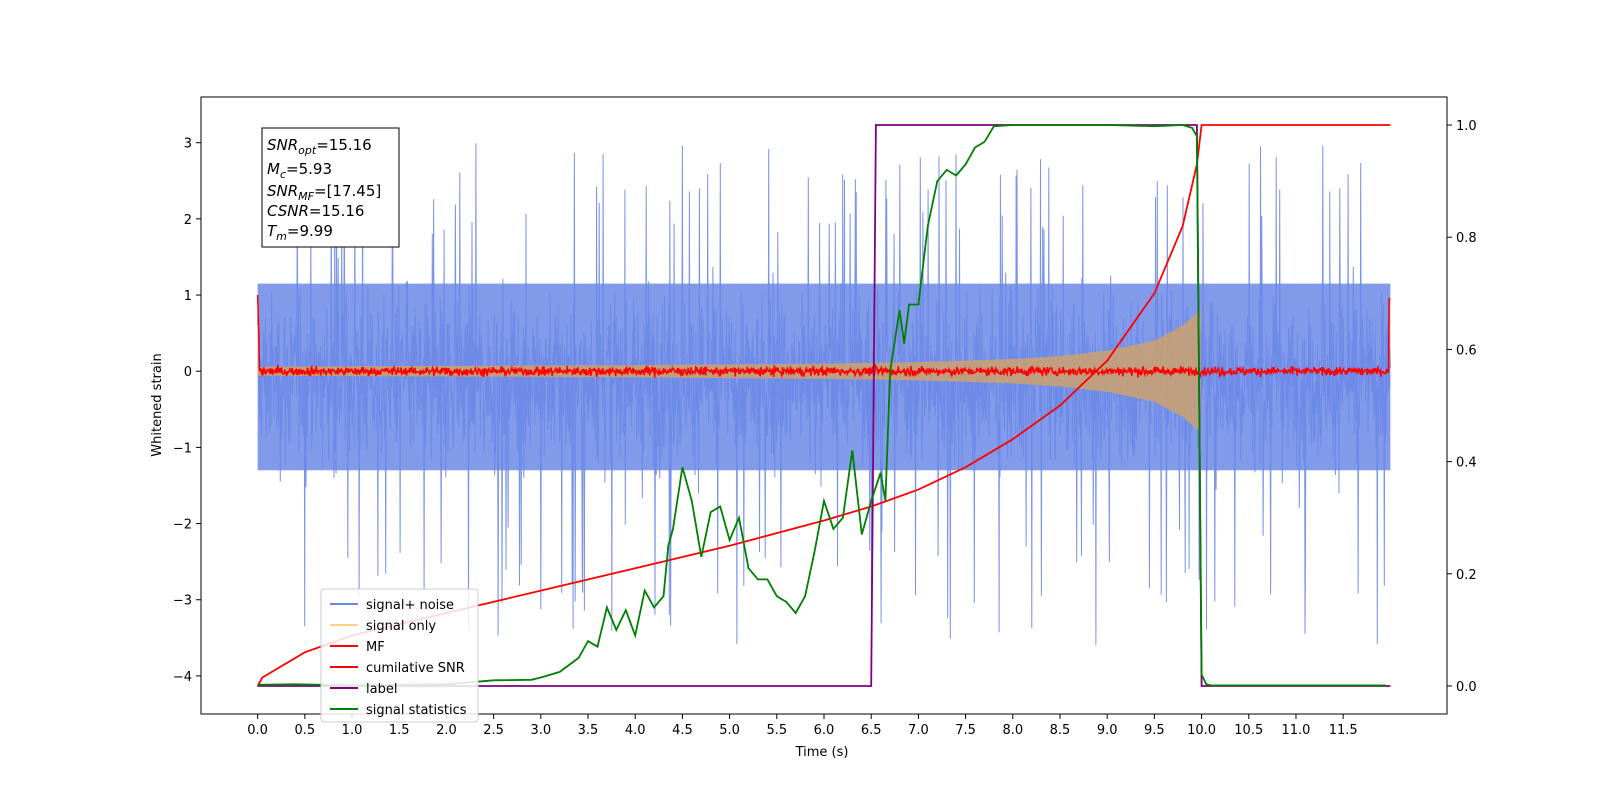  I want to click on x-tick-label: 9.5, so click(1154, 730).